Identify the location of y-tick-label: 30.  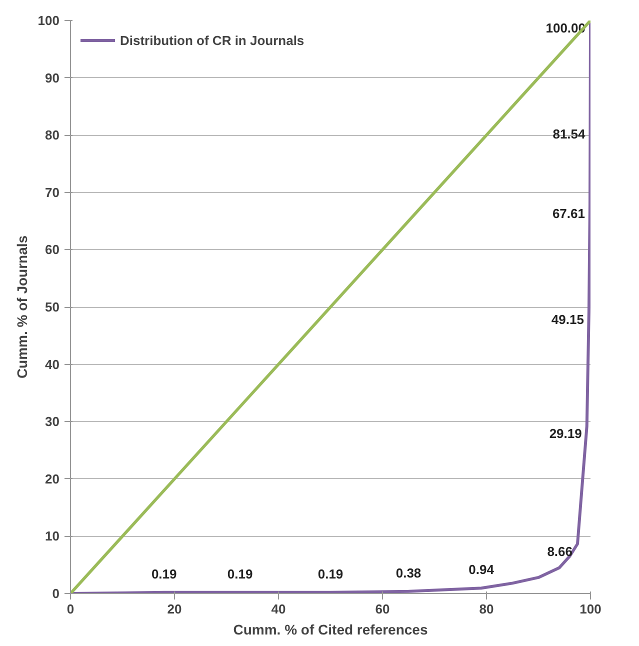
(52, 422).